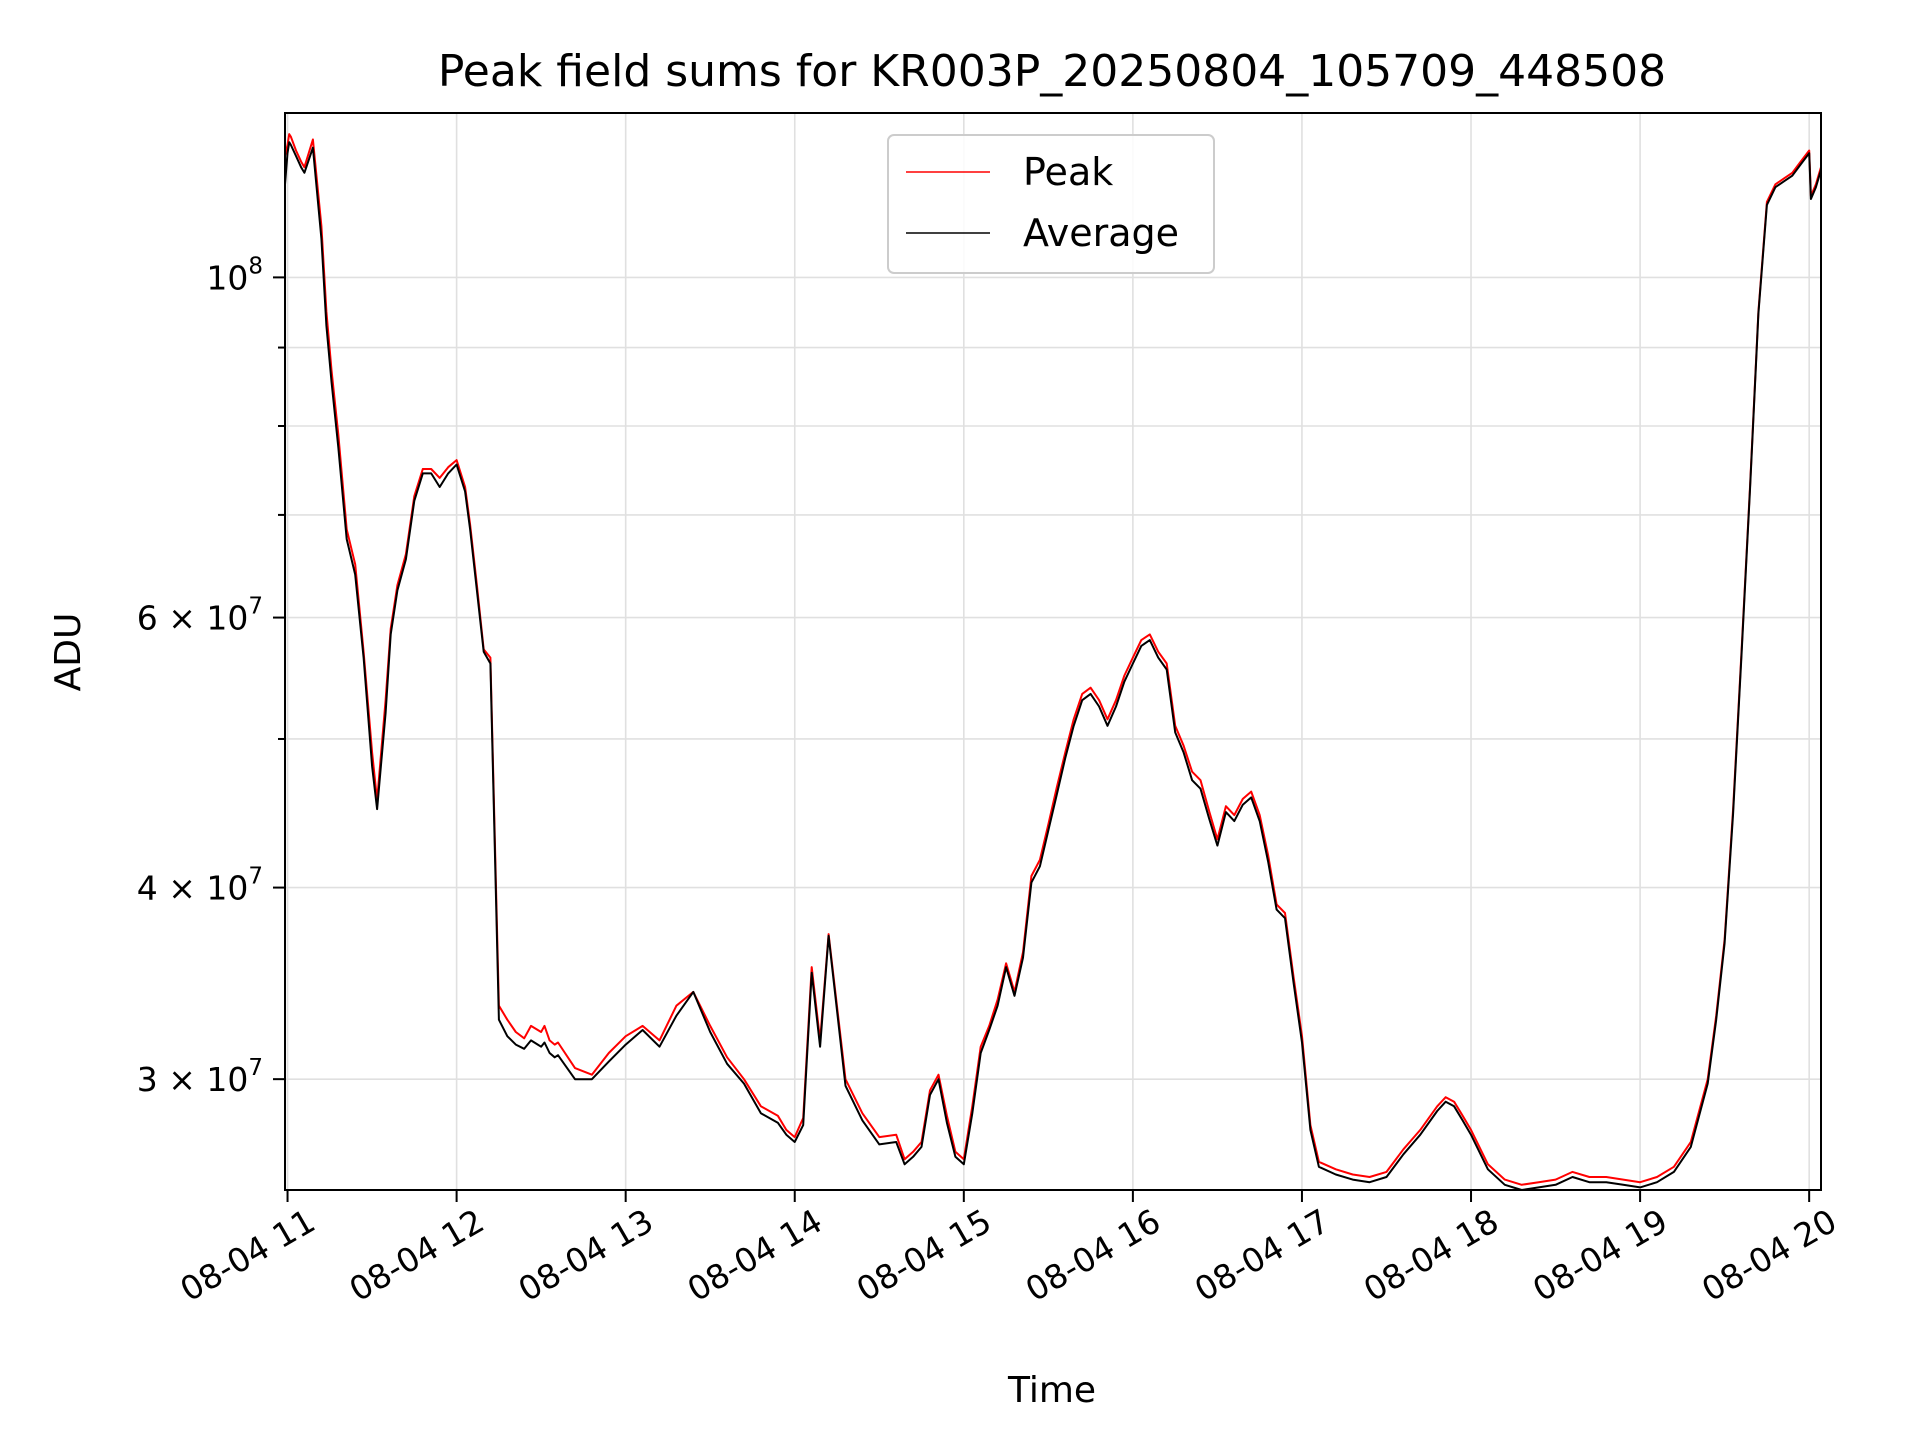 This screenshot has width=1920, height=1445. I want to click on y-tick-label: 108, so click(234, 275).